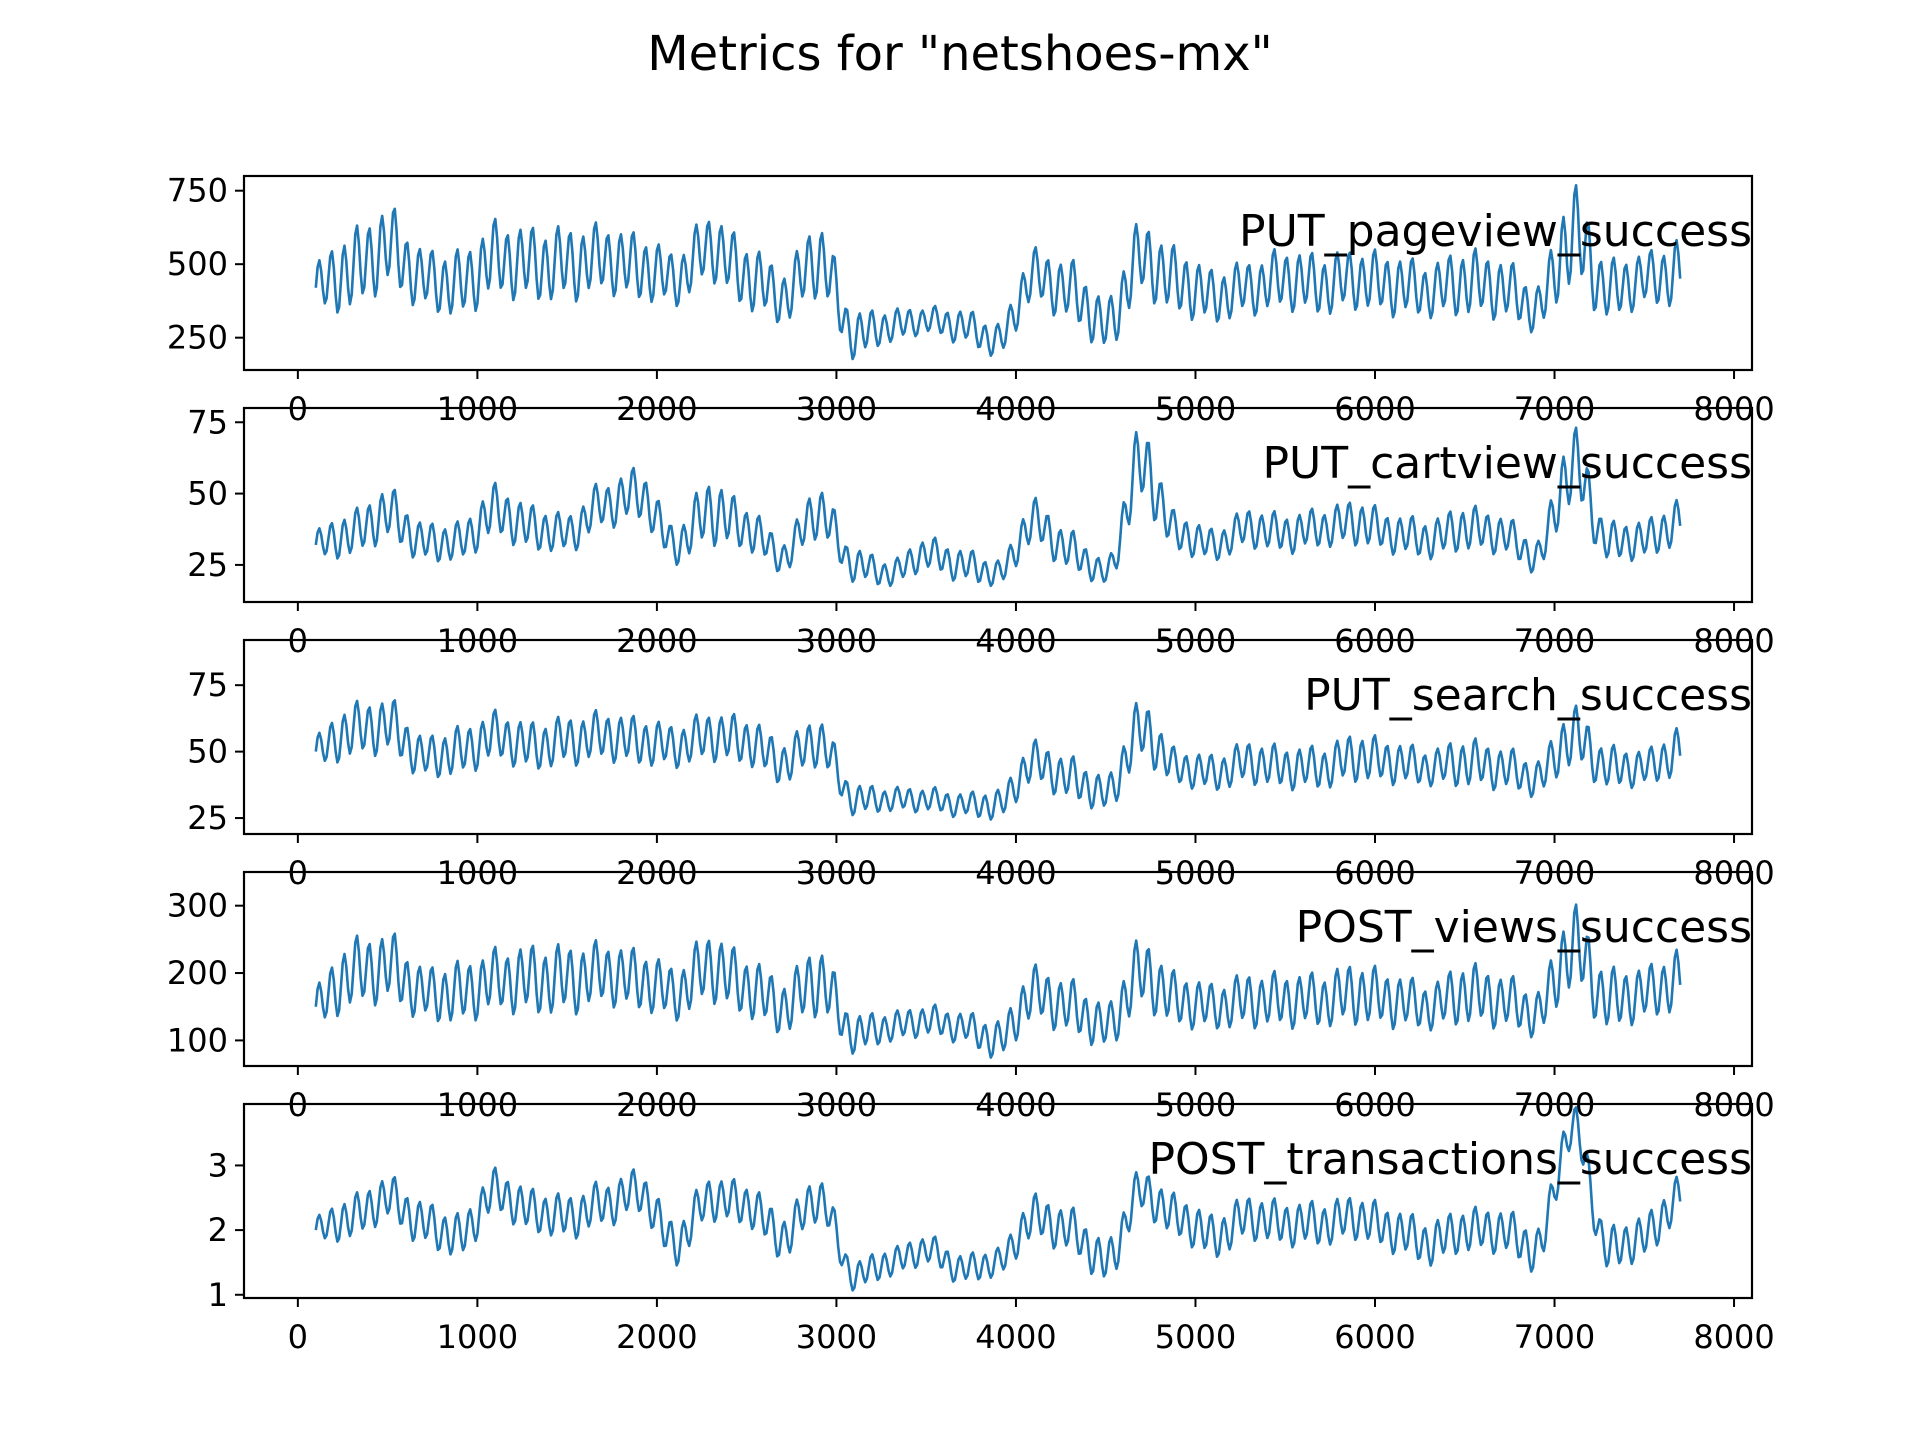  What do you see at coordinates (197, 264) in the screenshot?
I see `y-tick-label: 500` at bounding box center [197, 264].